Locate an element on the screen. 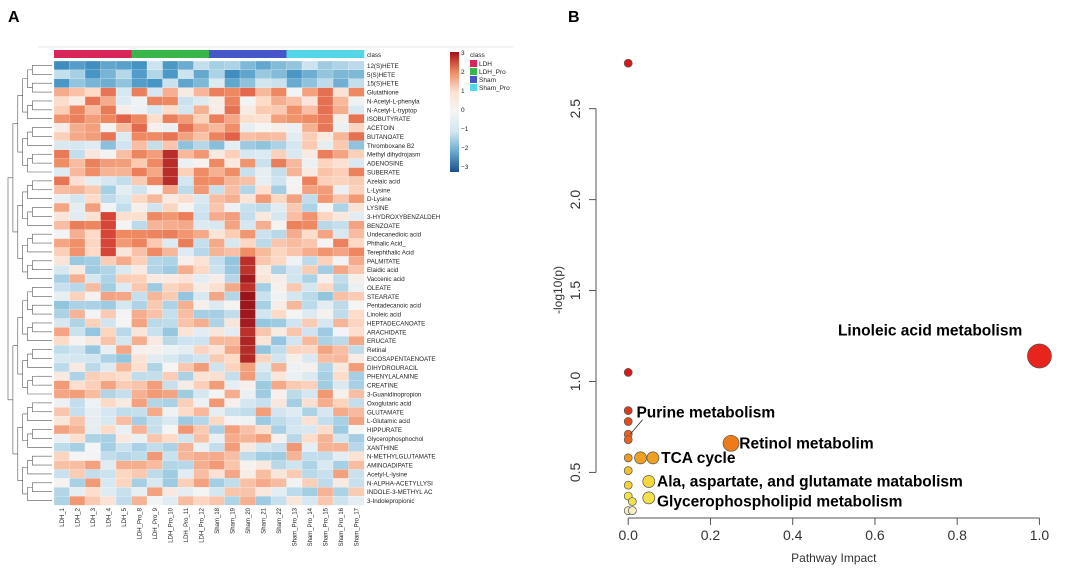  heatmap-colorbar: 3 2 1 0 −1 −2 −3 is located at coordinates (459, 111).